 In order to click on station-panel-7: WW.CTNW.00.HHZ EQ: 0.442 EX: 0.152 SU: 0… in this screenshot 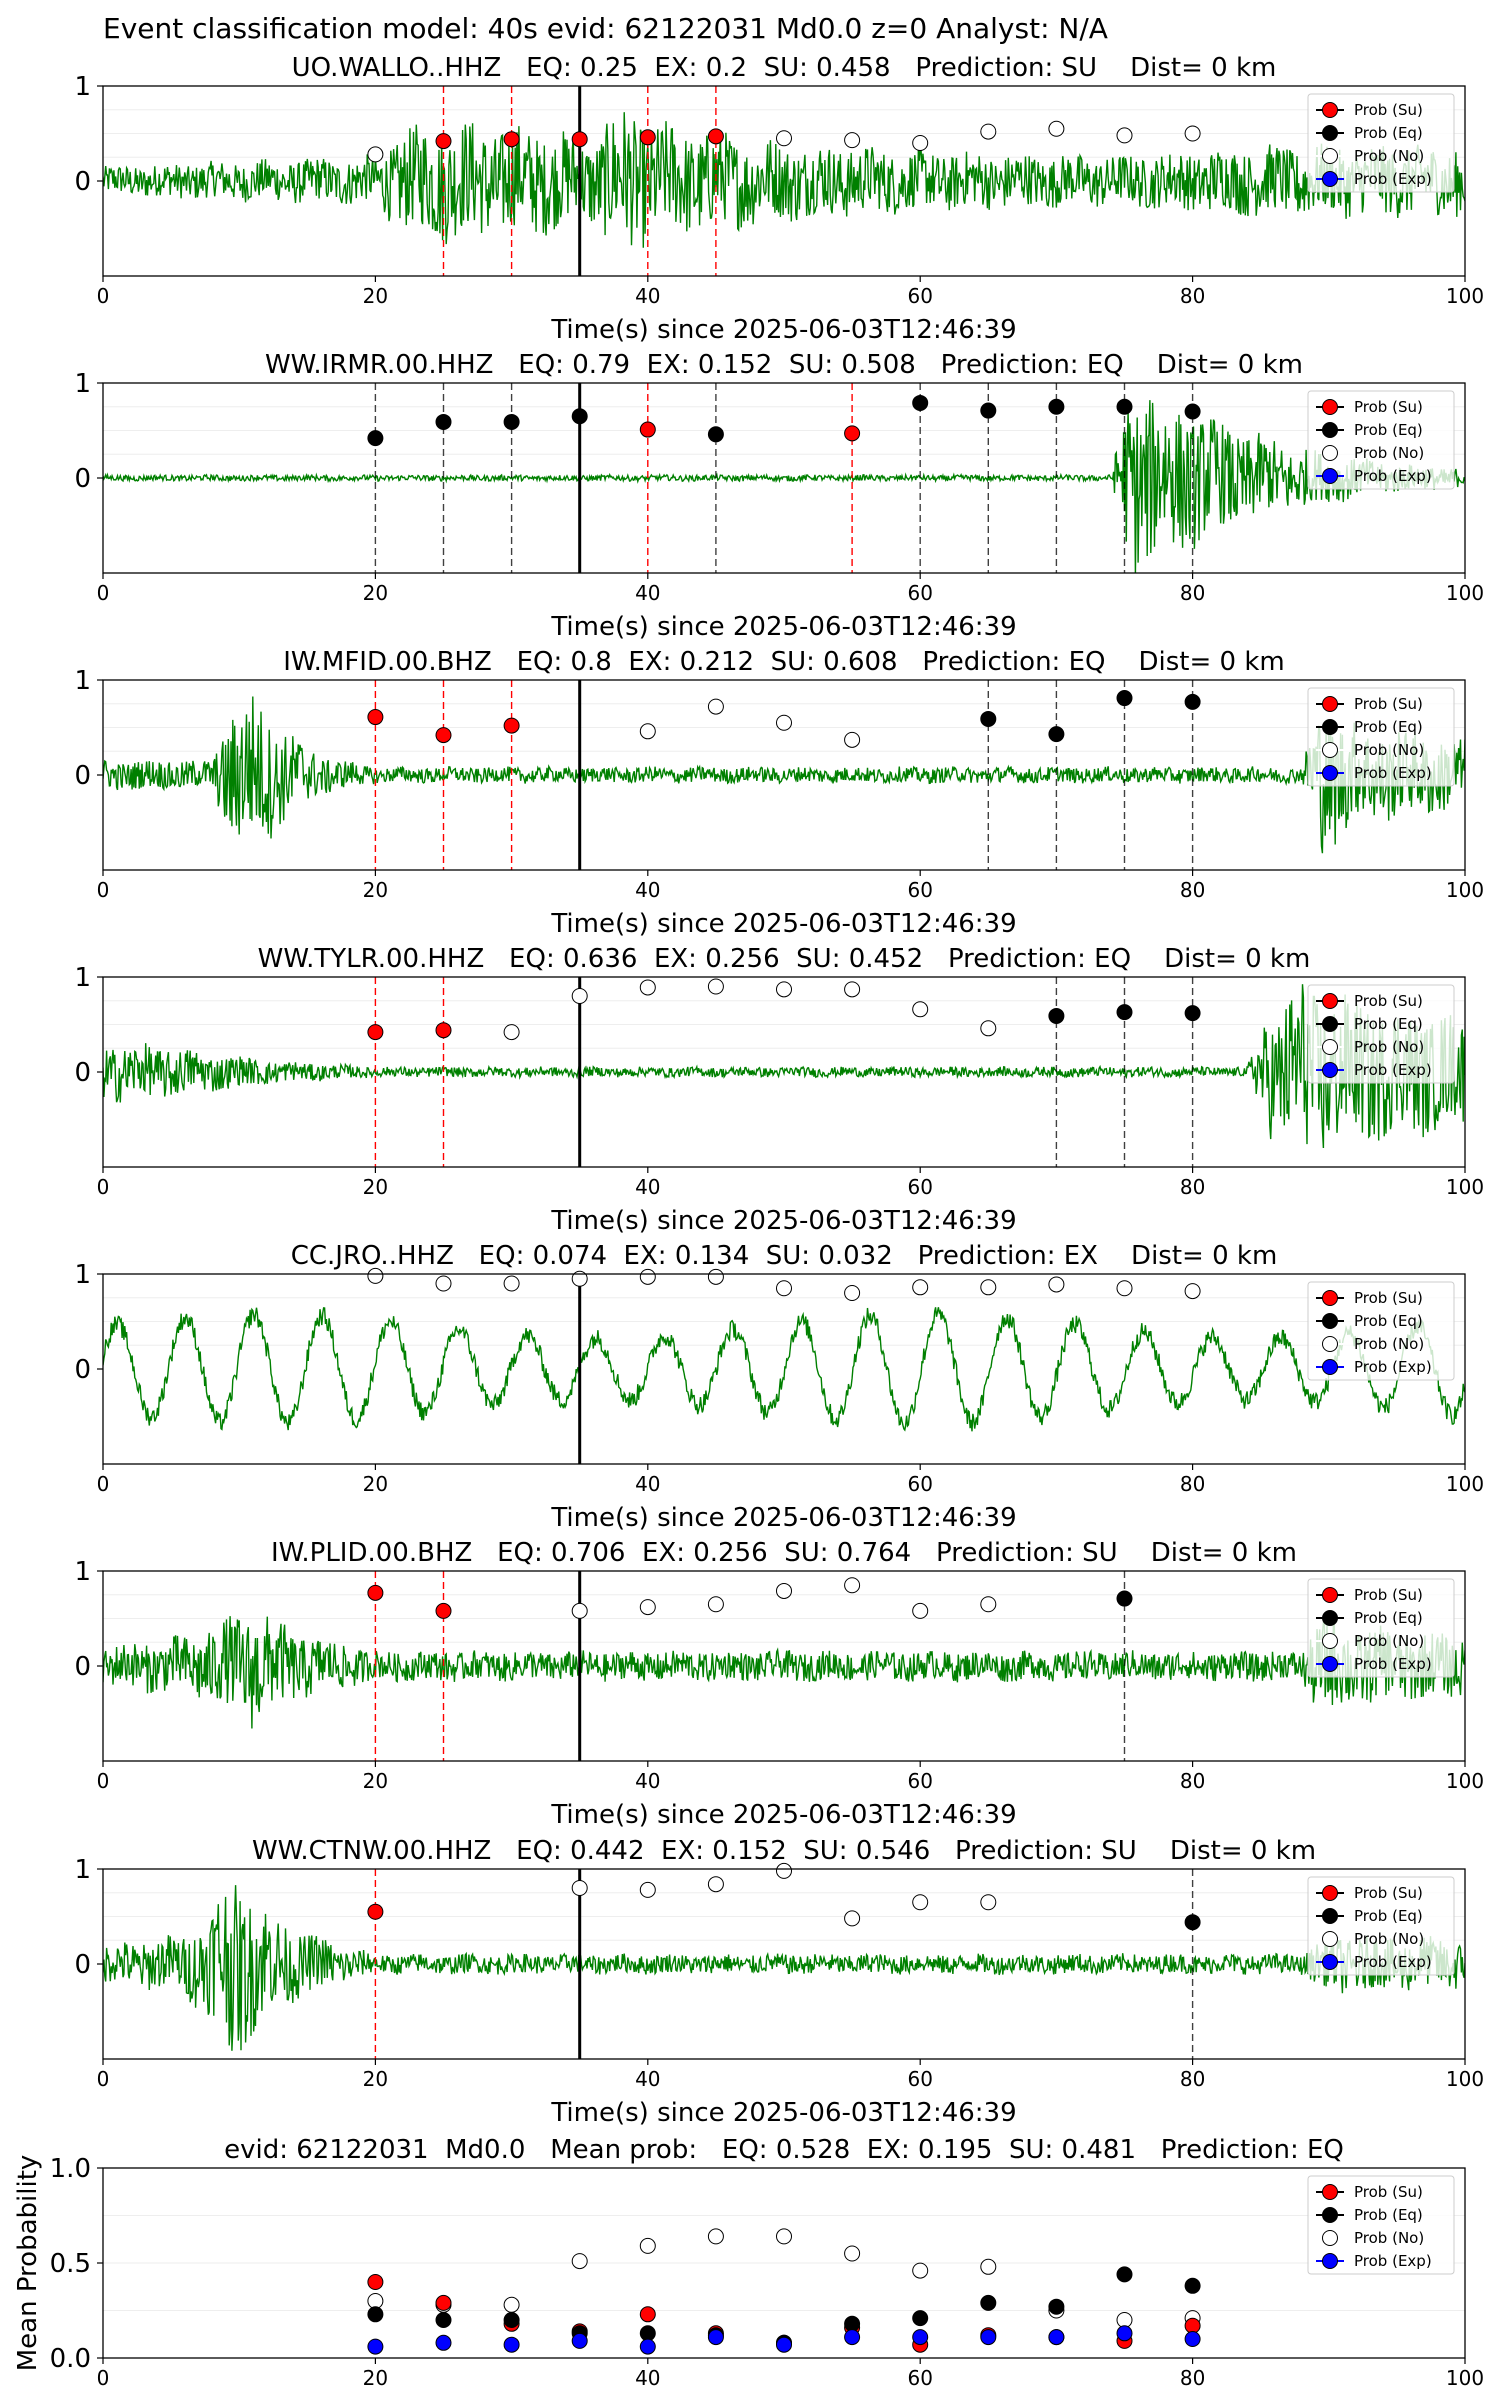, I will do `click(779, 1982)`.